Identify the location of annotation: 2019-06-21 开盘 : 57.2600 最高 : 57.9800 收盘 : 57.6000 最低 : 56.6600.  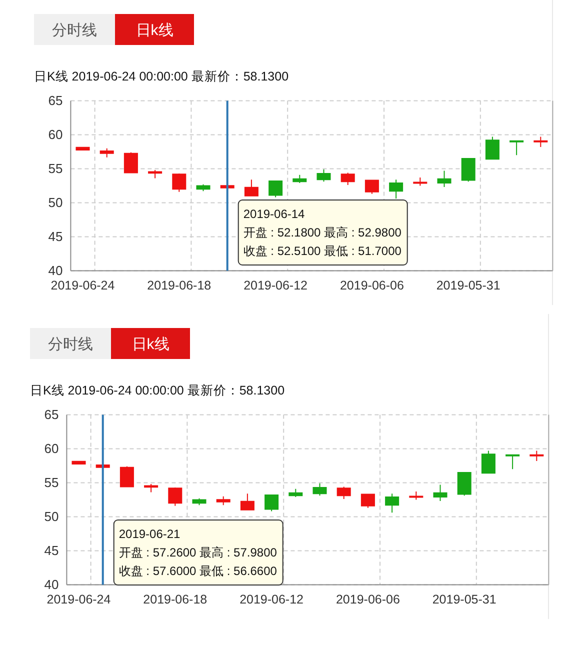
(198, 552).